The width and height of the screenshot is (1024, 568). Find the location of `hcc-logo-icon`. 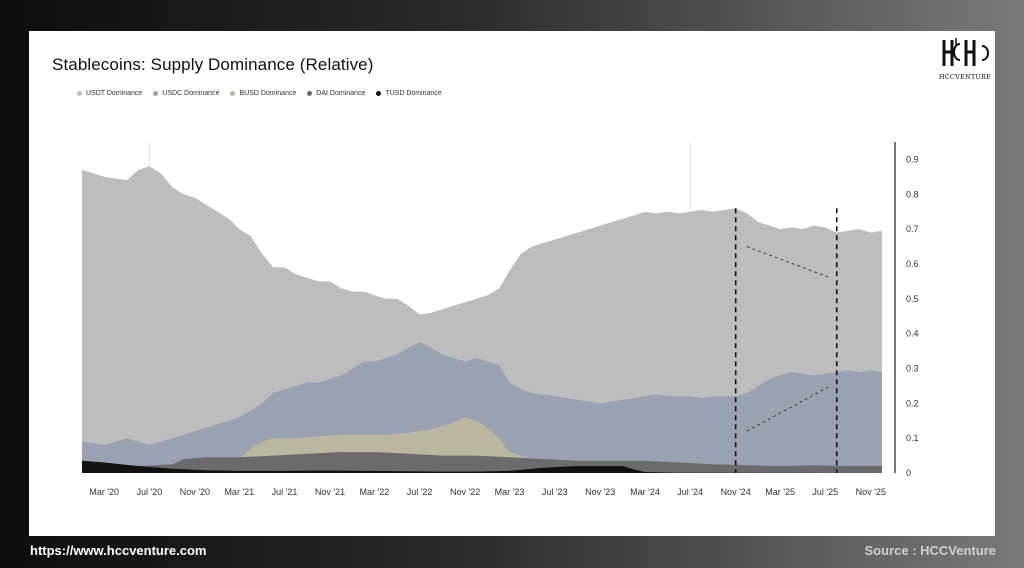

hcc-logo-icon is located at coordinates (965, 52).